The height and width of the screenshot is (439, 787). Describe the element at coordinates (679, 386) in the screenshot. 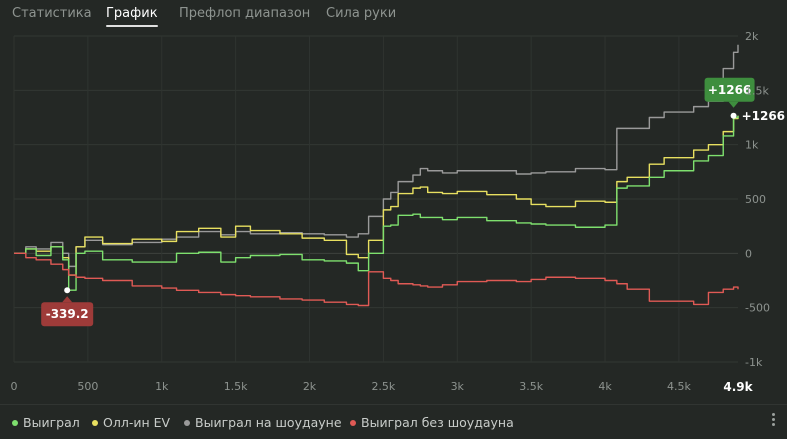

I see `x-tick-label: 4.5k` at that location.